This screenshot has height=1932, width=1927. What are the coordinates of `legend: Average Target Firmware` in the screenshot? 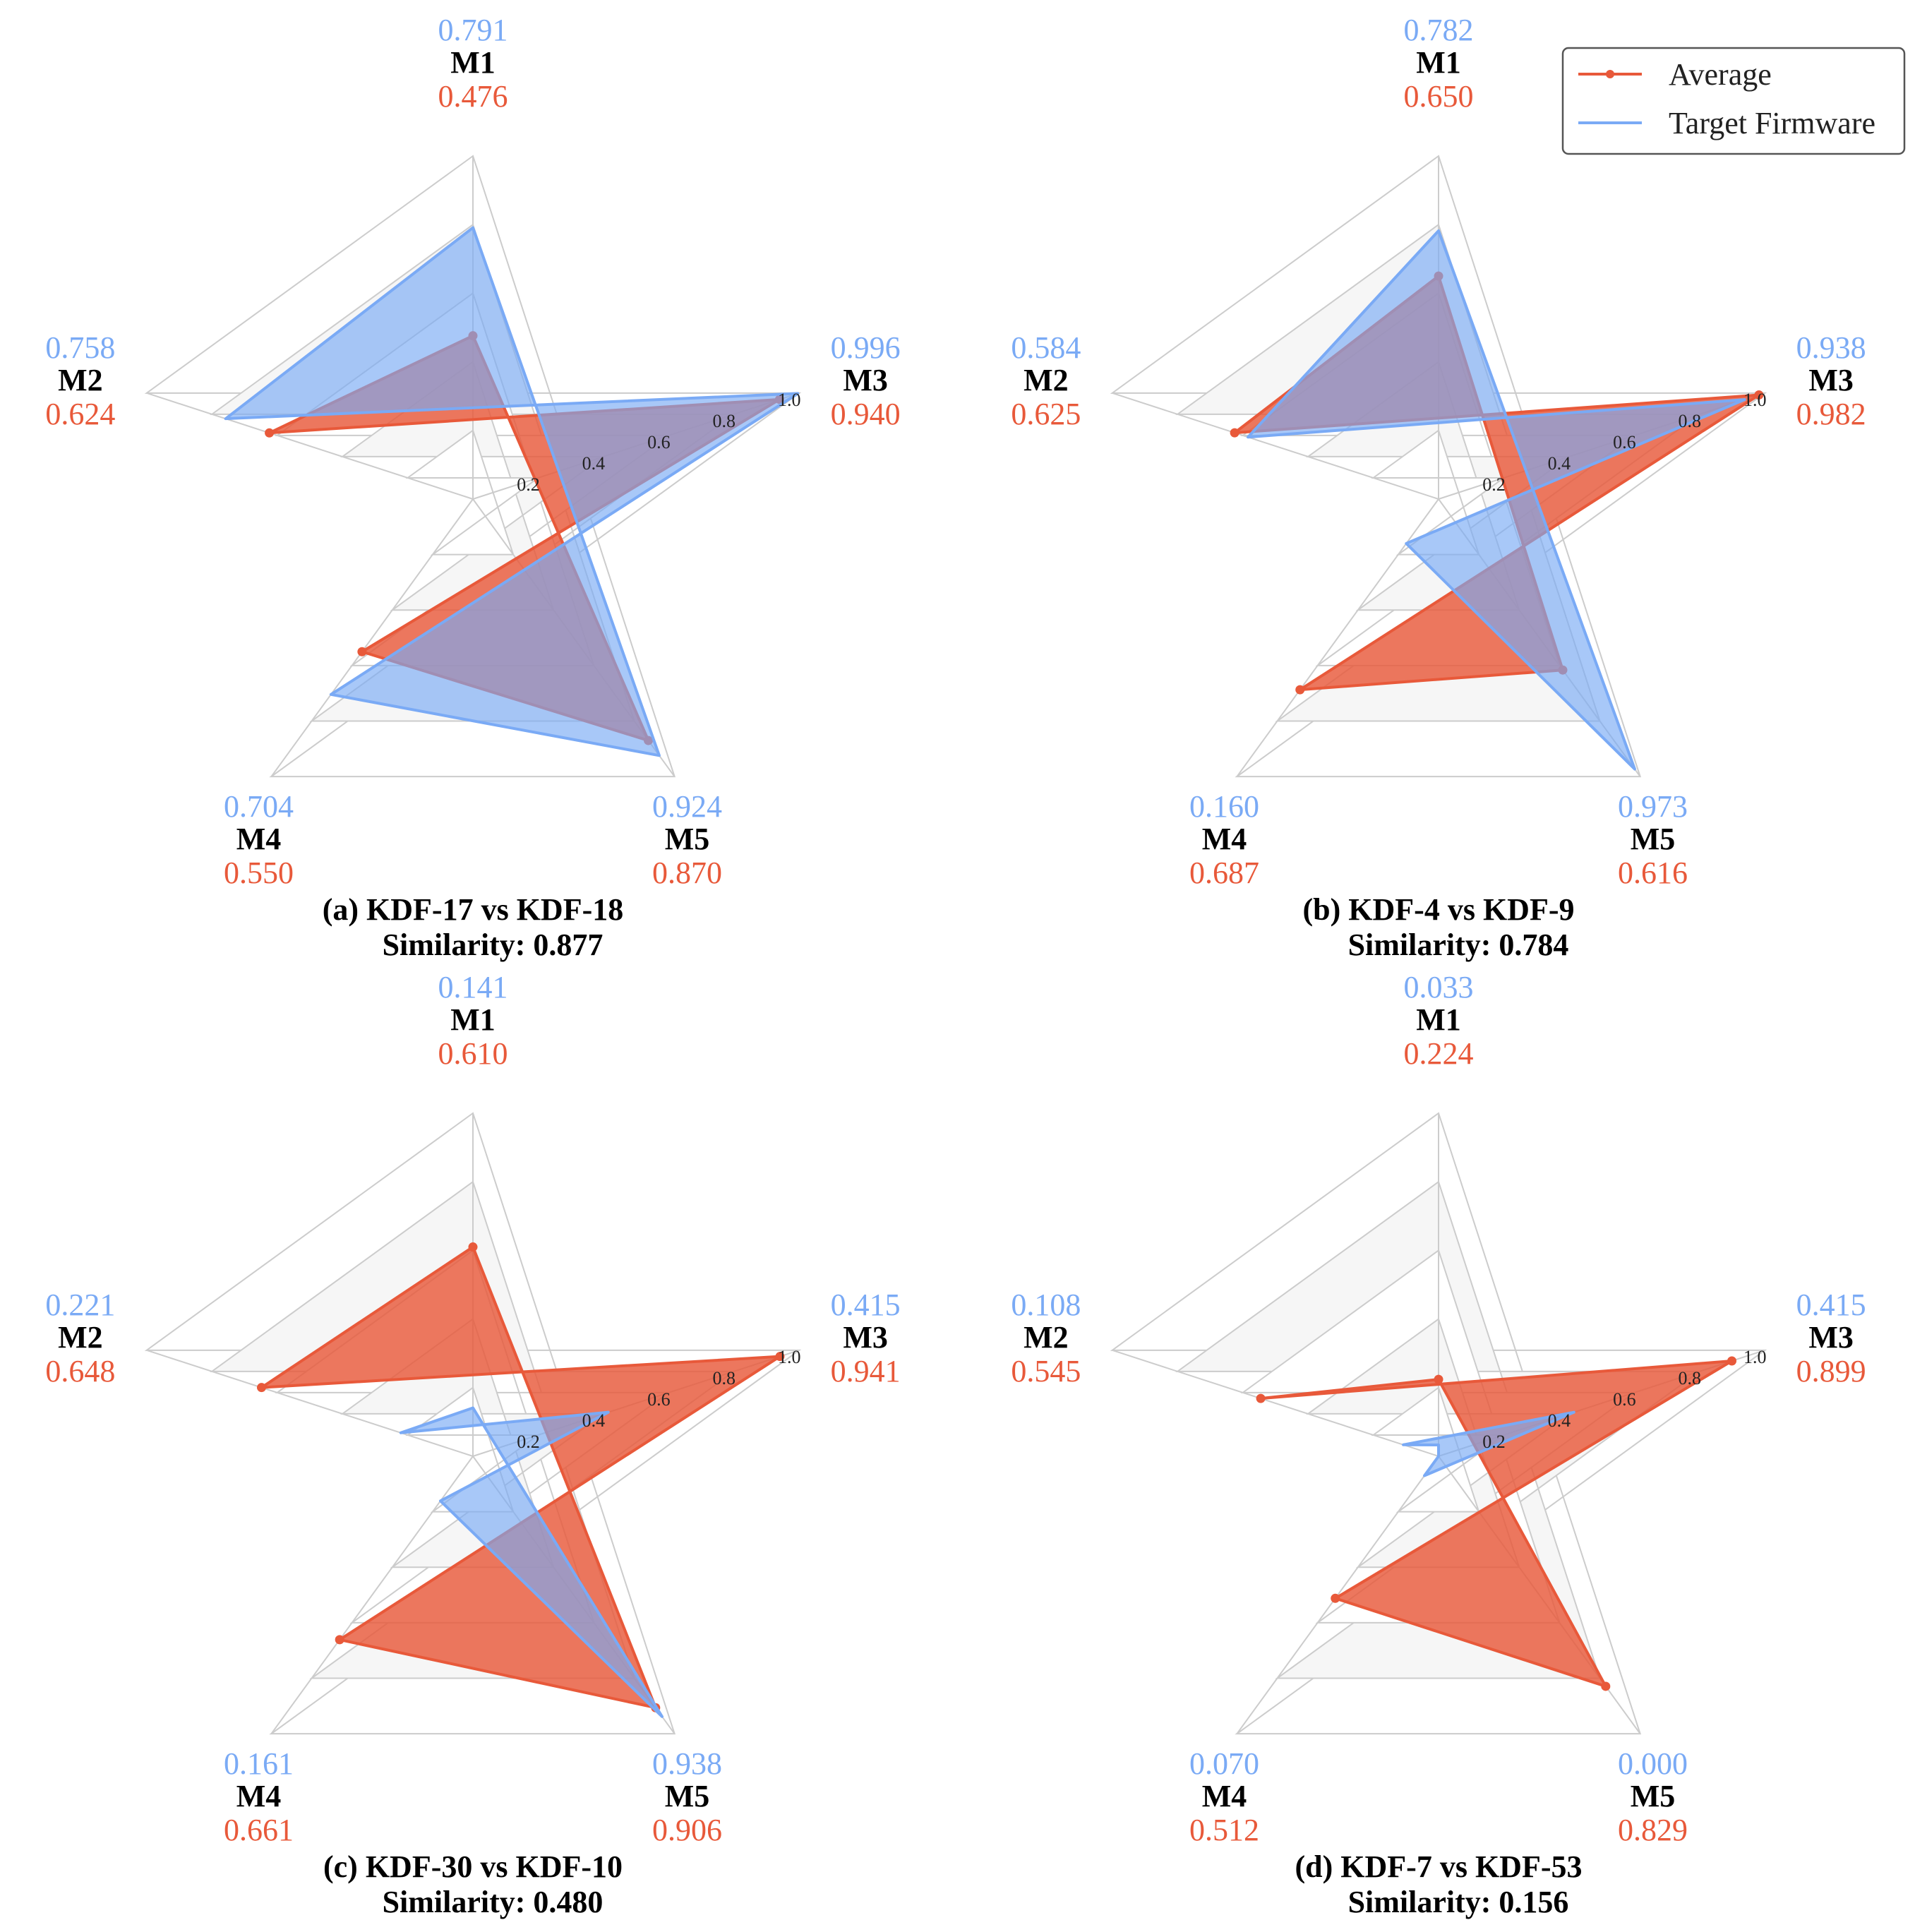 It's located at (1734, 101).